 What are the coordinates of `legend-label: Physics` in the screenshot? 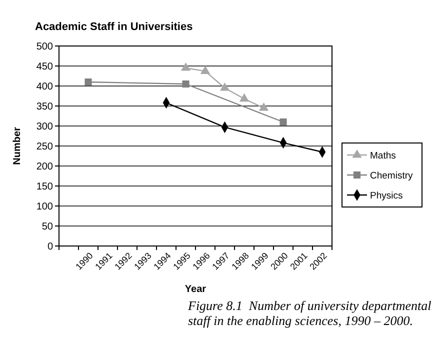 It's located at (386, 196).